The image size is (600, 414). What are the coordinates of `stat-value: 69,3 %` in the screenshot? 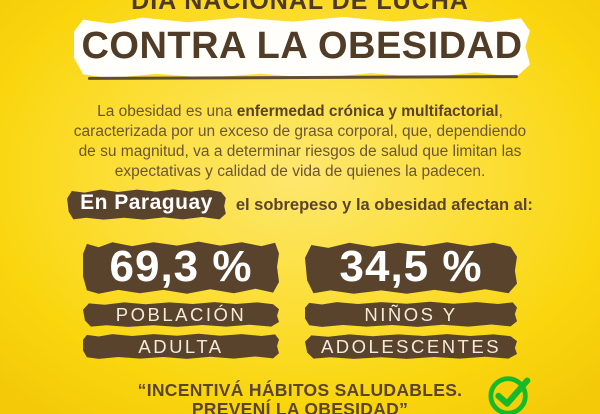 It's located at (181, 266).